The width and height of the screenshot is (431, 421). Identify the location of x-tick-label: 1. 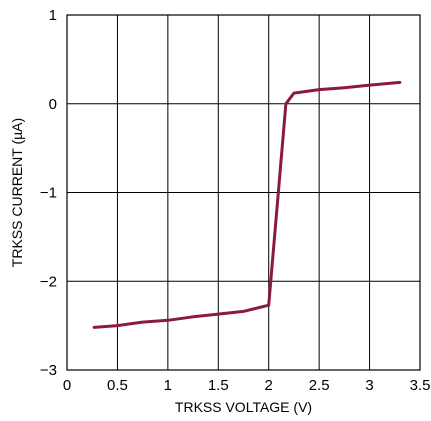
(168, 385).